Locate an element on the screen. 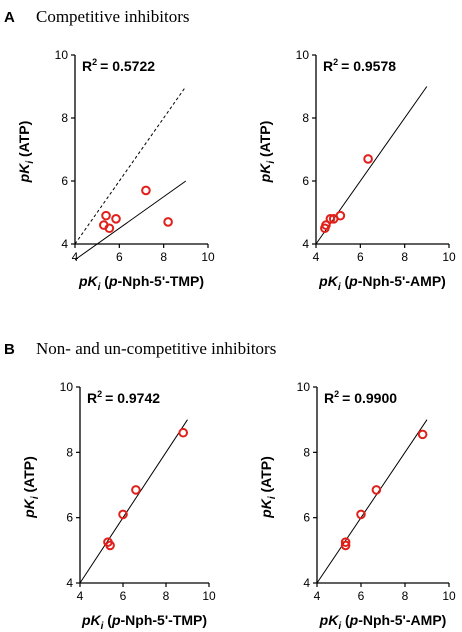  r-squared-label: R2 = 0.5722 is located at coordinates (118, 65).